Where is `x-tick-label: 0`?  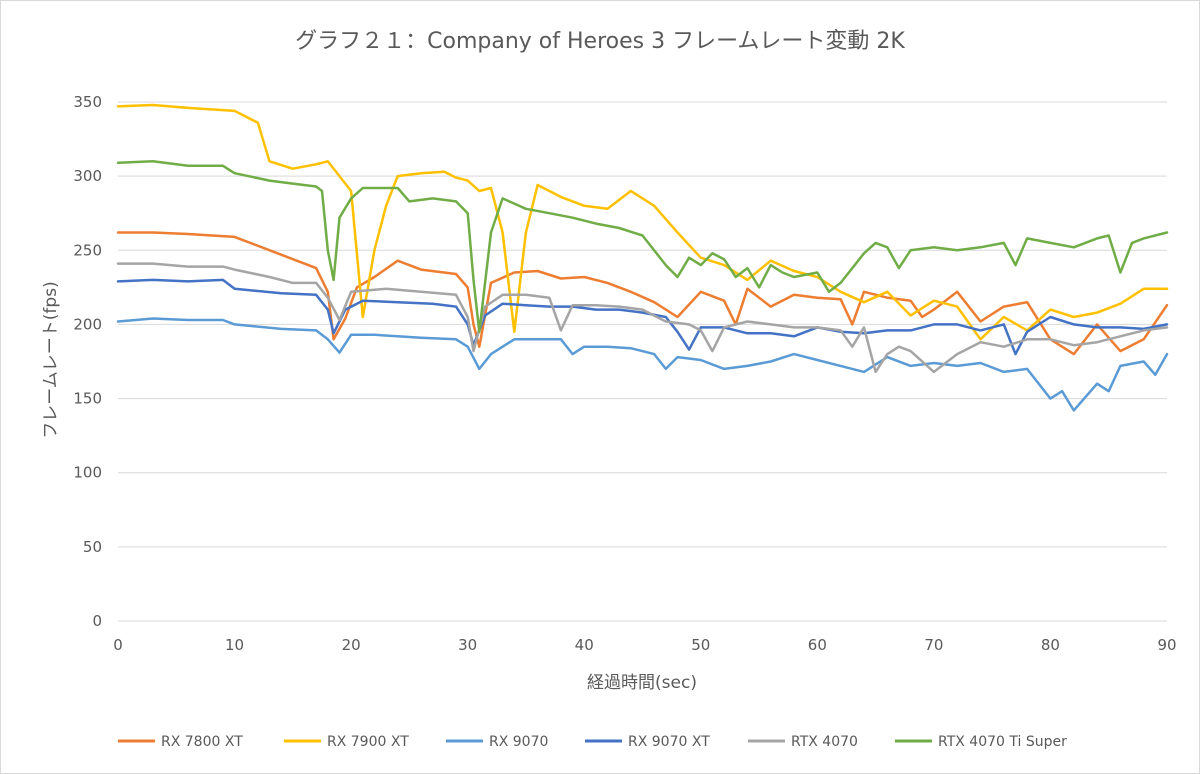 x-tick-label: 0 is located at coordinates (118, 645).